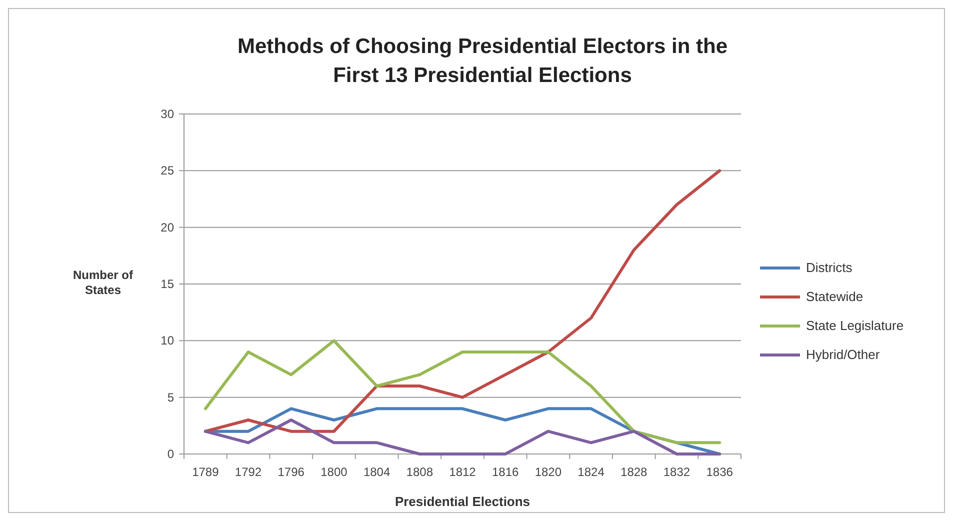  I want to click on legend-label: Statewide, so click(835, 296).